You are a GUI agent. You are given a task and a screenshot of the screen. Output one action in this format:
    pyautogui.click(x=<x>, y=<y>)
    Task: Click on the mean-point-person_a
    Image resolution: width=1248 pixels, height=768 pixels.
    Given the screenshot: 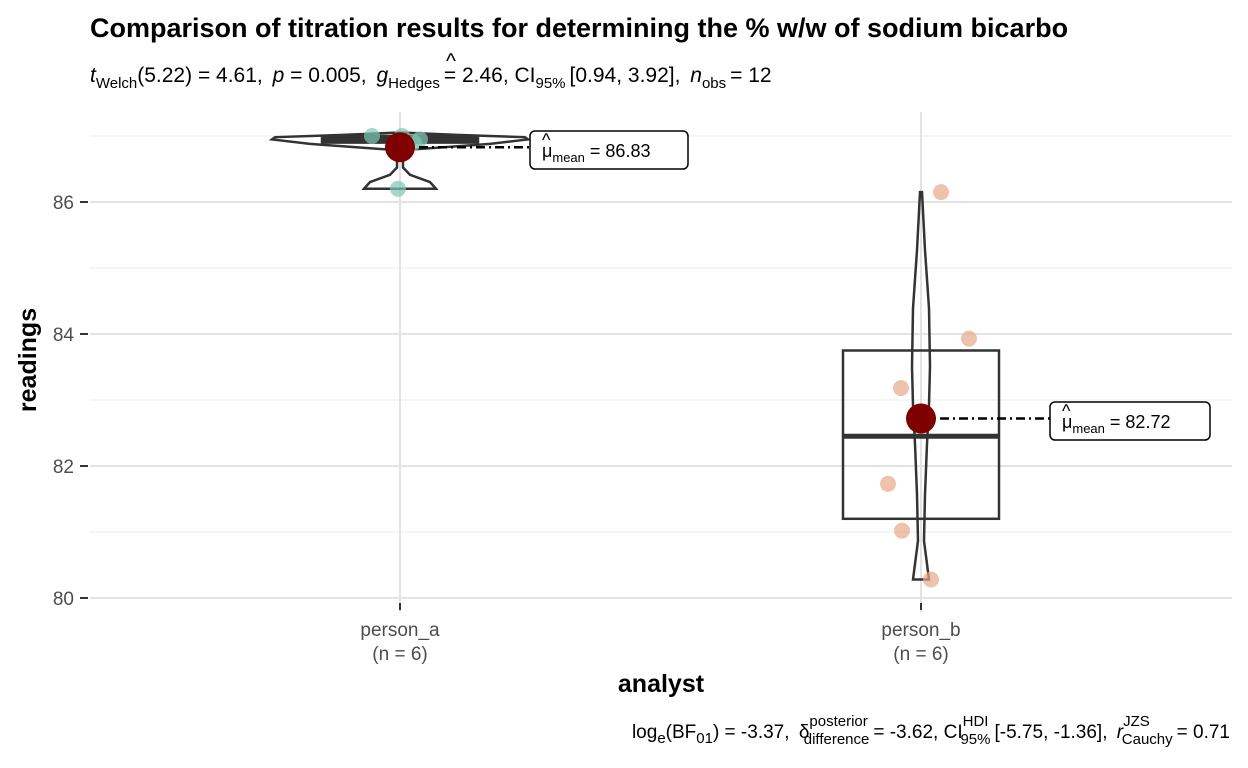 What is the action you would take?
    pyautogui.click(x=400, y=147)
    